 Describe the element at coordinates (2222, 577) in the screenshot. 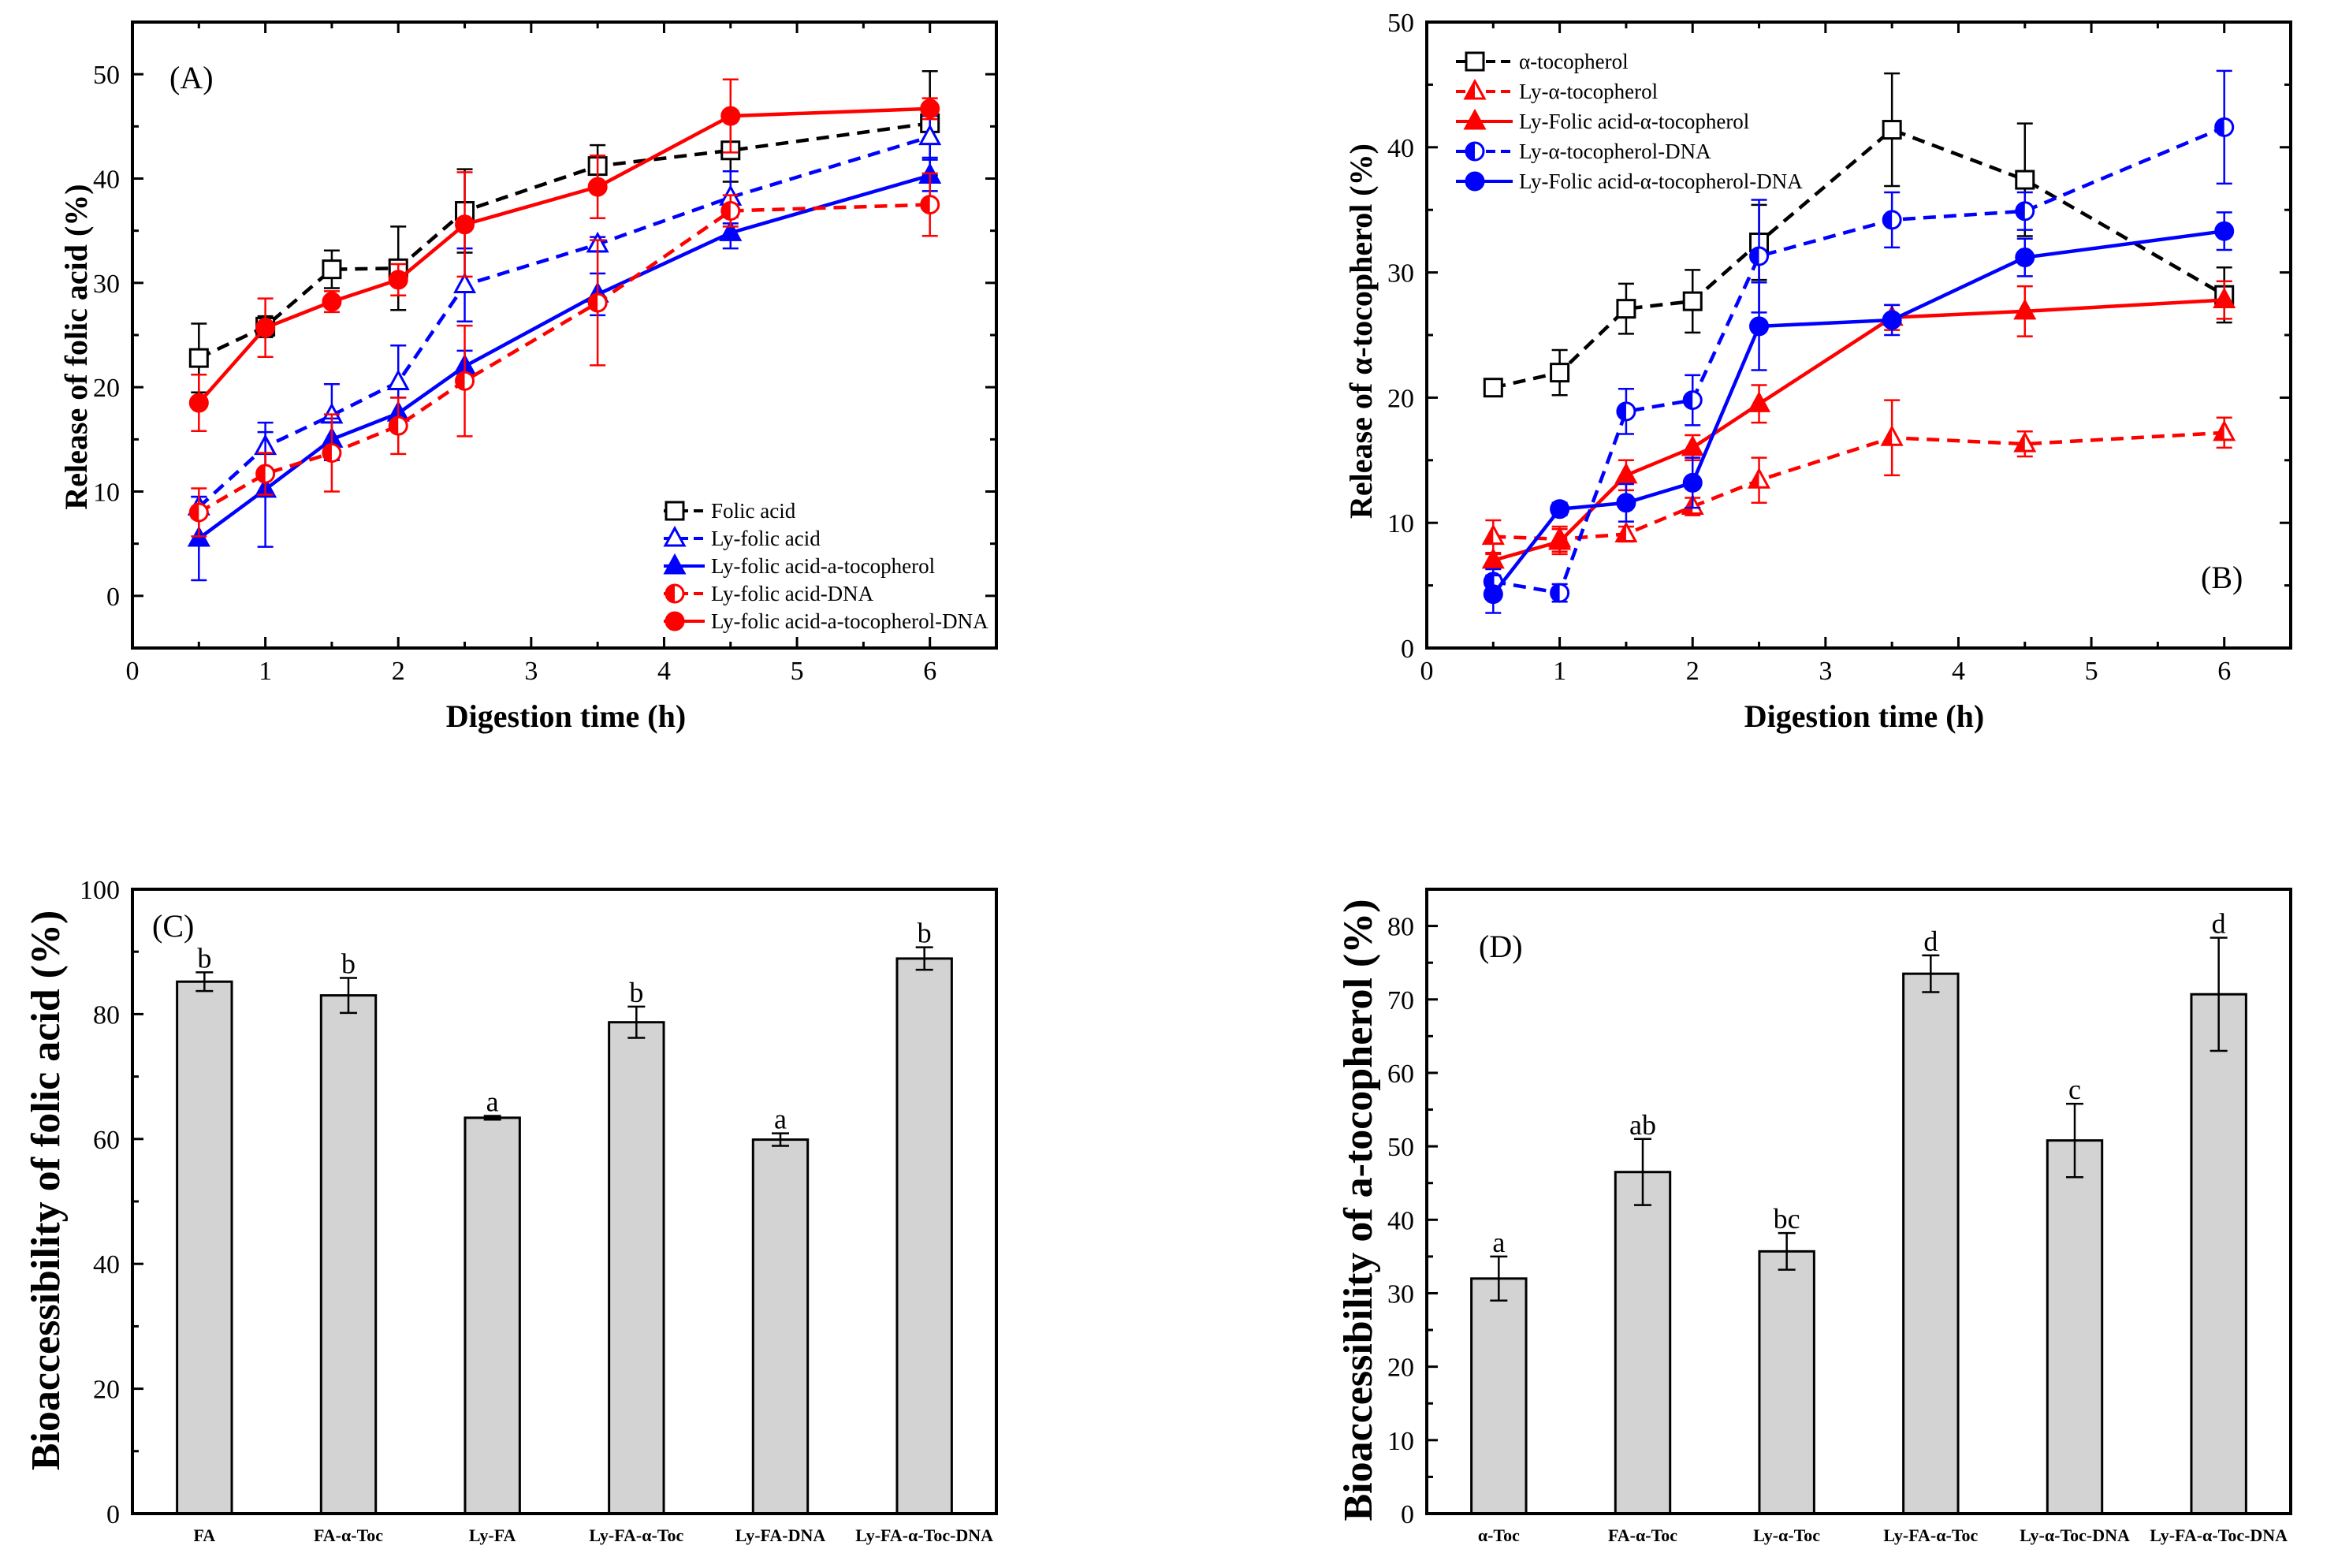

I see `panel-b-label: (B)` at that location.